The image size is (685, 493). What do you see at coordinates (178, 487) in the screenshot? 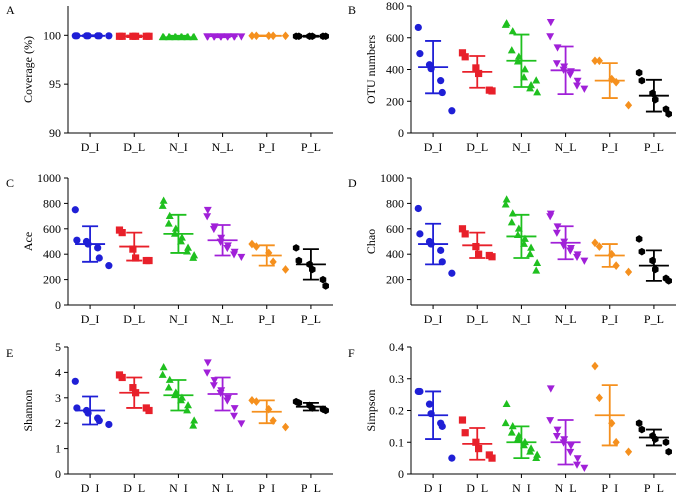
I see `x-tick-label: N_I` at bounding box center [178, 487].